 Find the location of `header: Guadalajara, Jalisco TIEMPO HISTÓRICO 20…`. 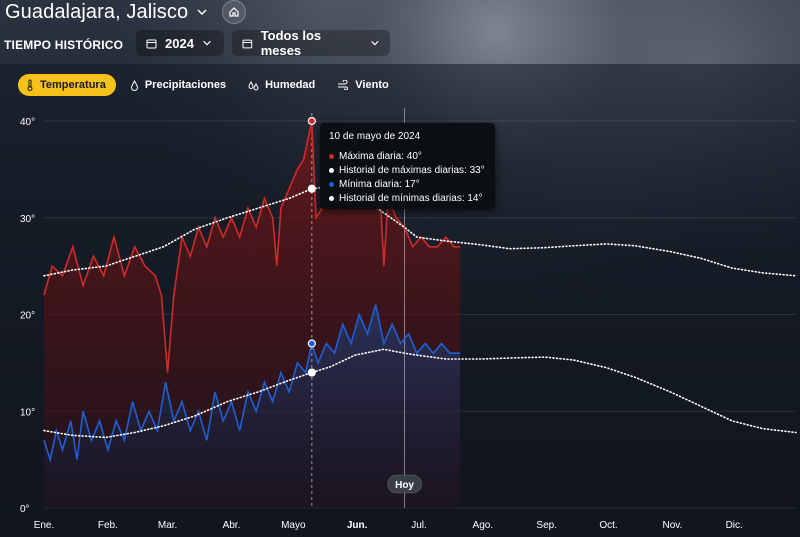

header: Guadalajara, Jalisco TIEMPO HISTÓRICO 20… is located at coordinates (400, 32).